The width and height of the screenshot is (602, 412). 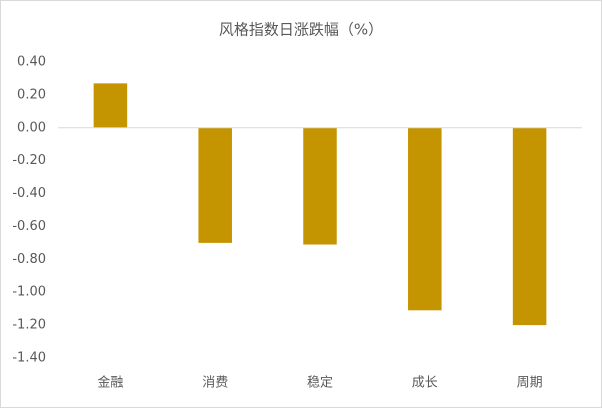 What do you see at coordinates (29, 358) in the screenshot?
I see `y-tick-label: -1.40` at bounding box center [29, 358].